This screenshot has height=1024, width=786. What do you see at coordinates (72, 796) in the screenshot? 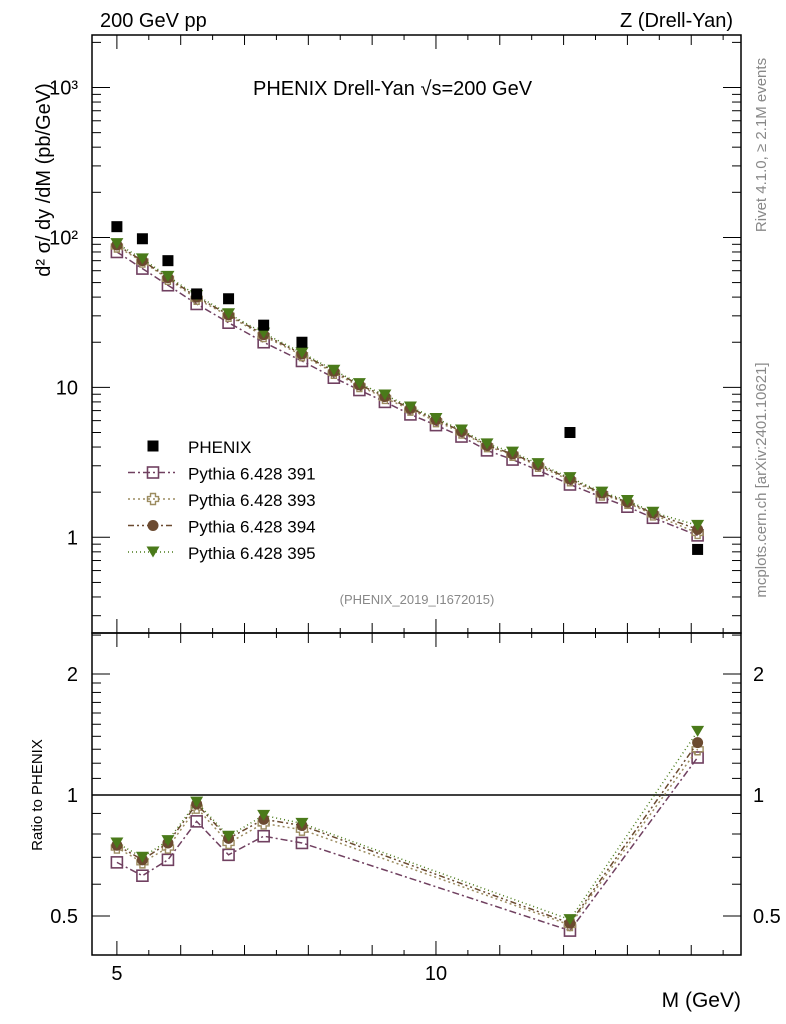
I see `ratio-tick-label: 1` at bounding box center [72, 796].